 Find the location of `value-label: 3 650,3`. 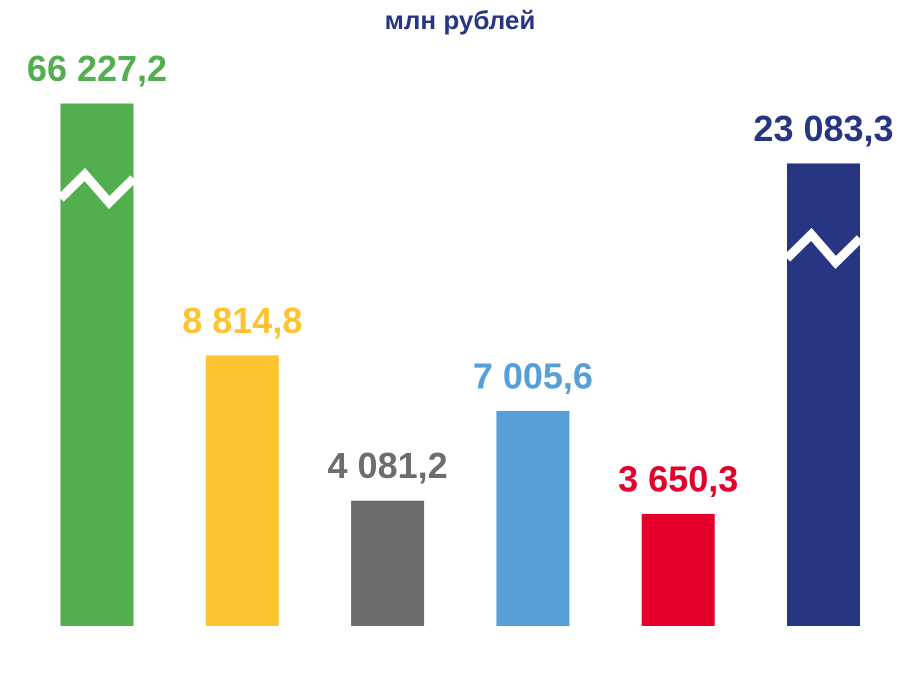

value-label: 3 650,3 is located at coordinates (678, 478).